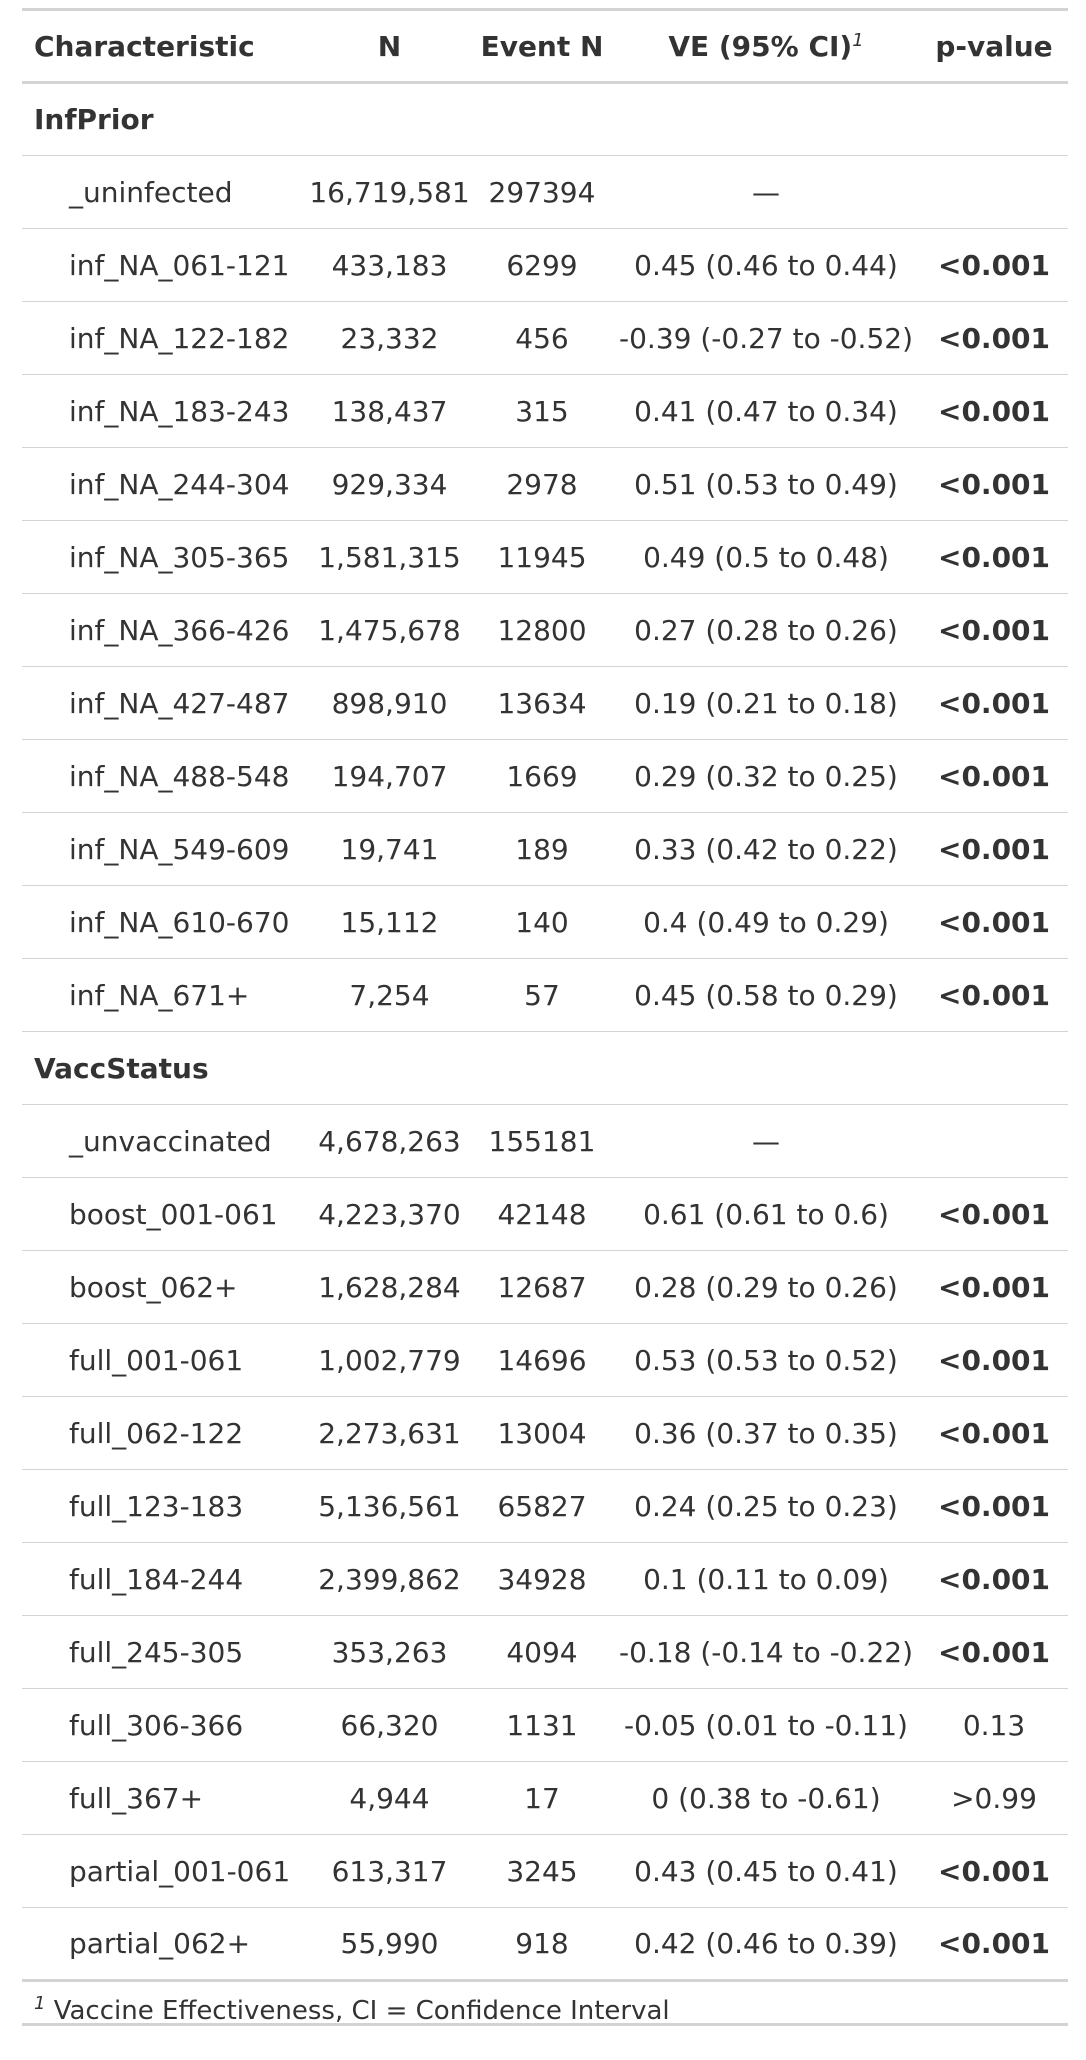 This screenshot has width=1086, height=2060. What do you see at coordinates (164, 1725) in the screenshot?
I see `cell-characteristic: full_306-366` at bounding box center [164, 1725].